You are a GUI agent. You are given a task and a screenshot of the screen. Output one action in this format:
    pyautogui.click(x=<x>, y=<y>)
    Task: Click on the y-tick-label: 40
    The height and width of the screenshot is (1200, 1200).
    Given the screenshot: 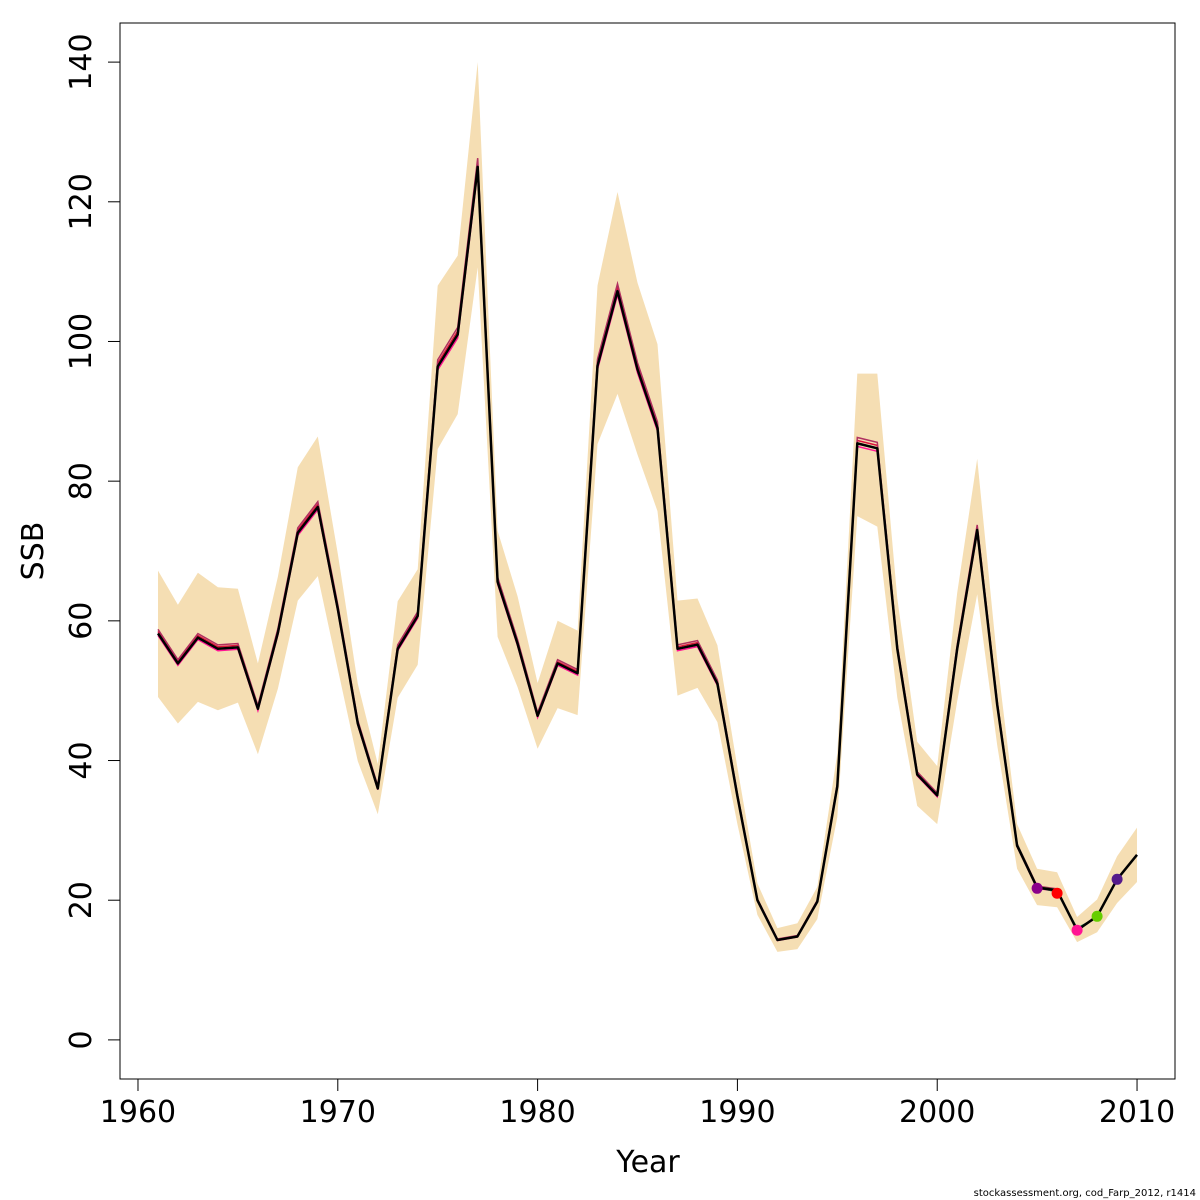 What is the action you would take?
    pyautogui.click(x=81, y=760)
    